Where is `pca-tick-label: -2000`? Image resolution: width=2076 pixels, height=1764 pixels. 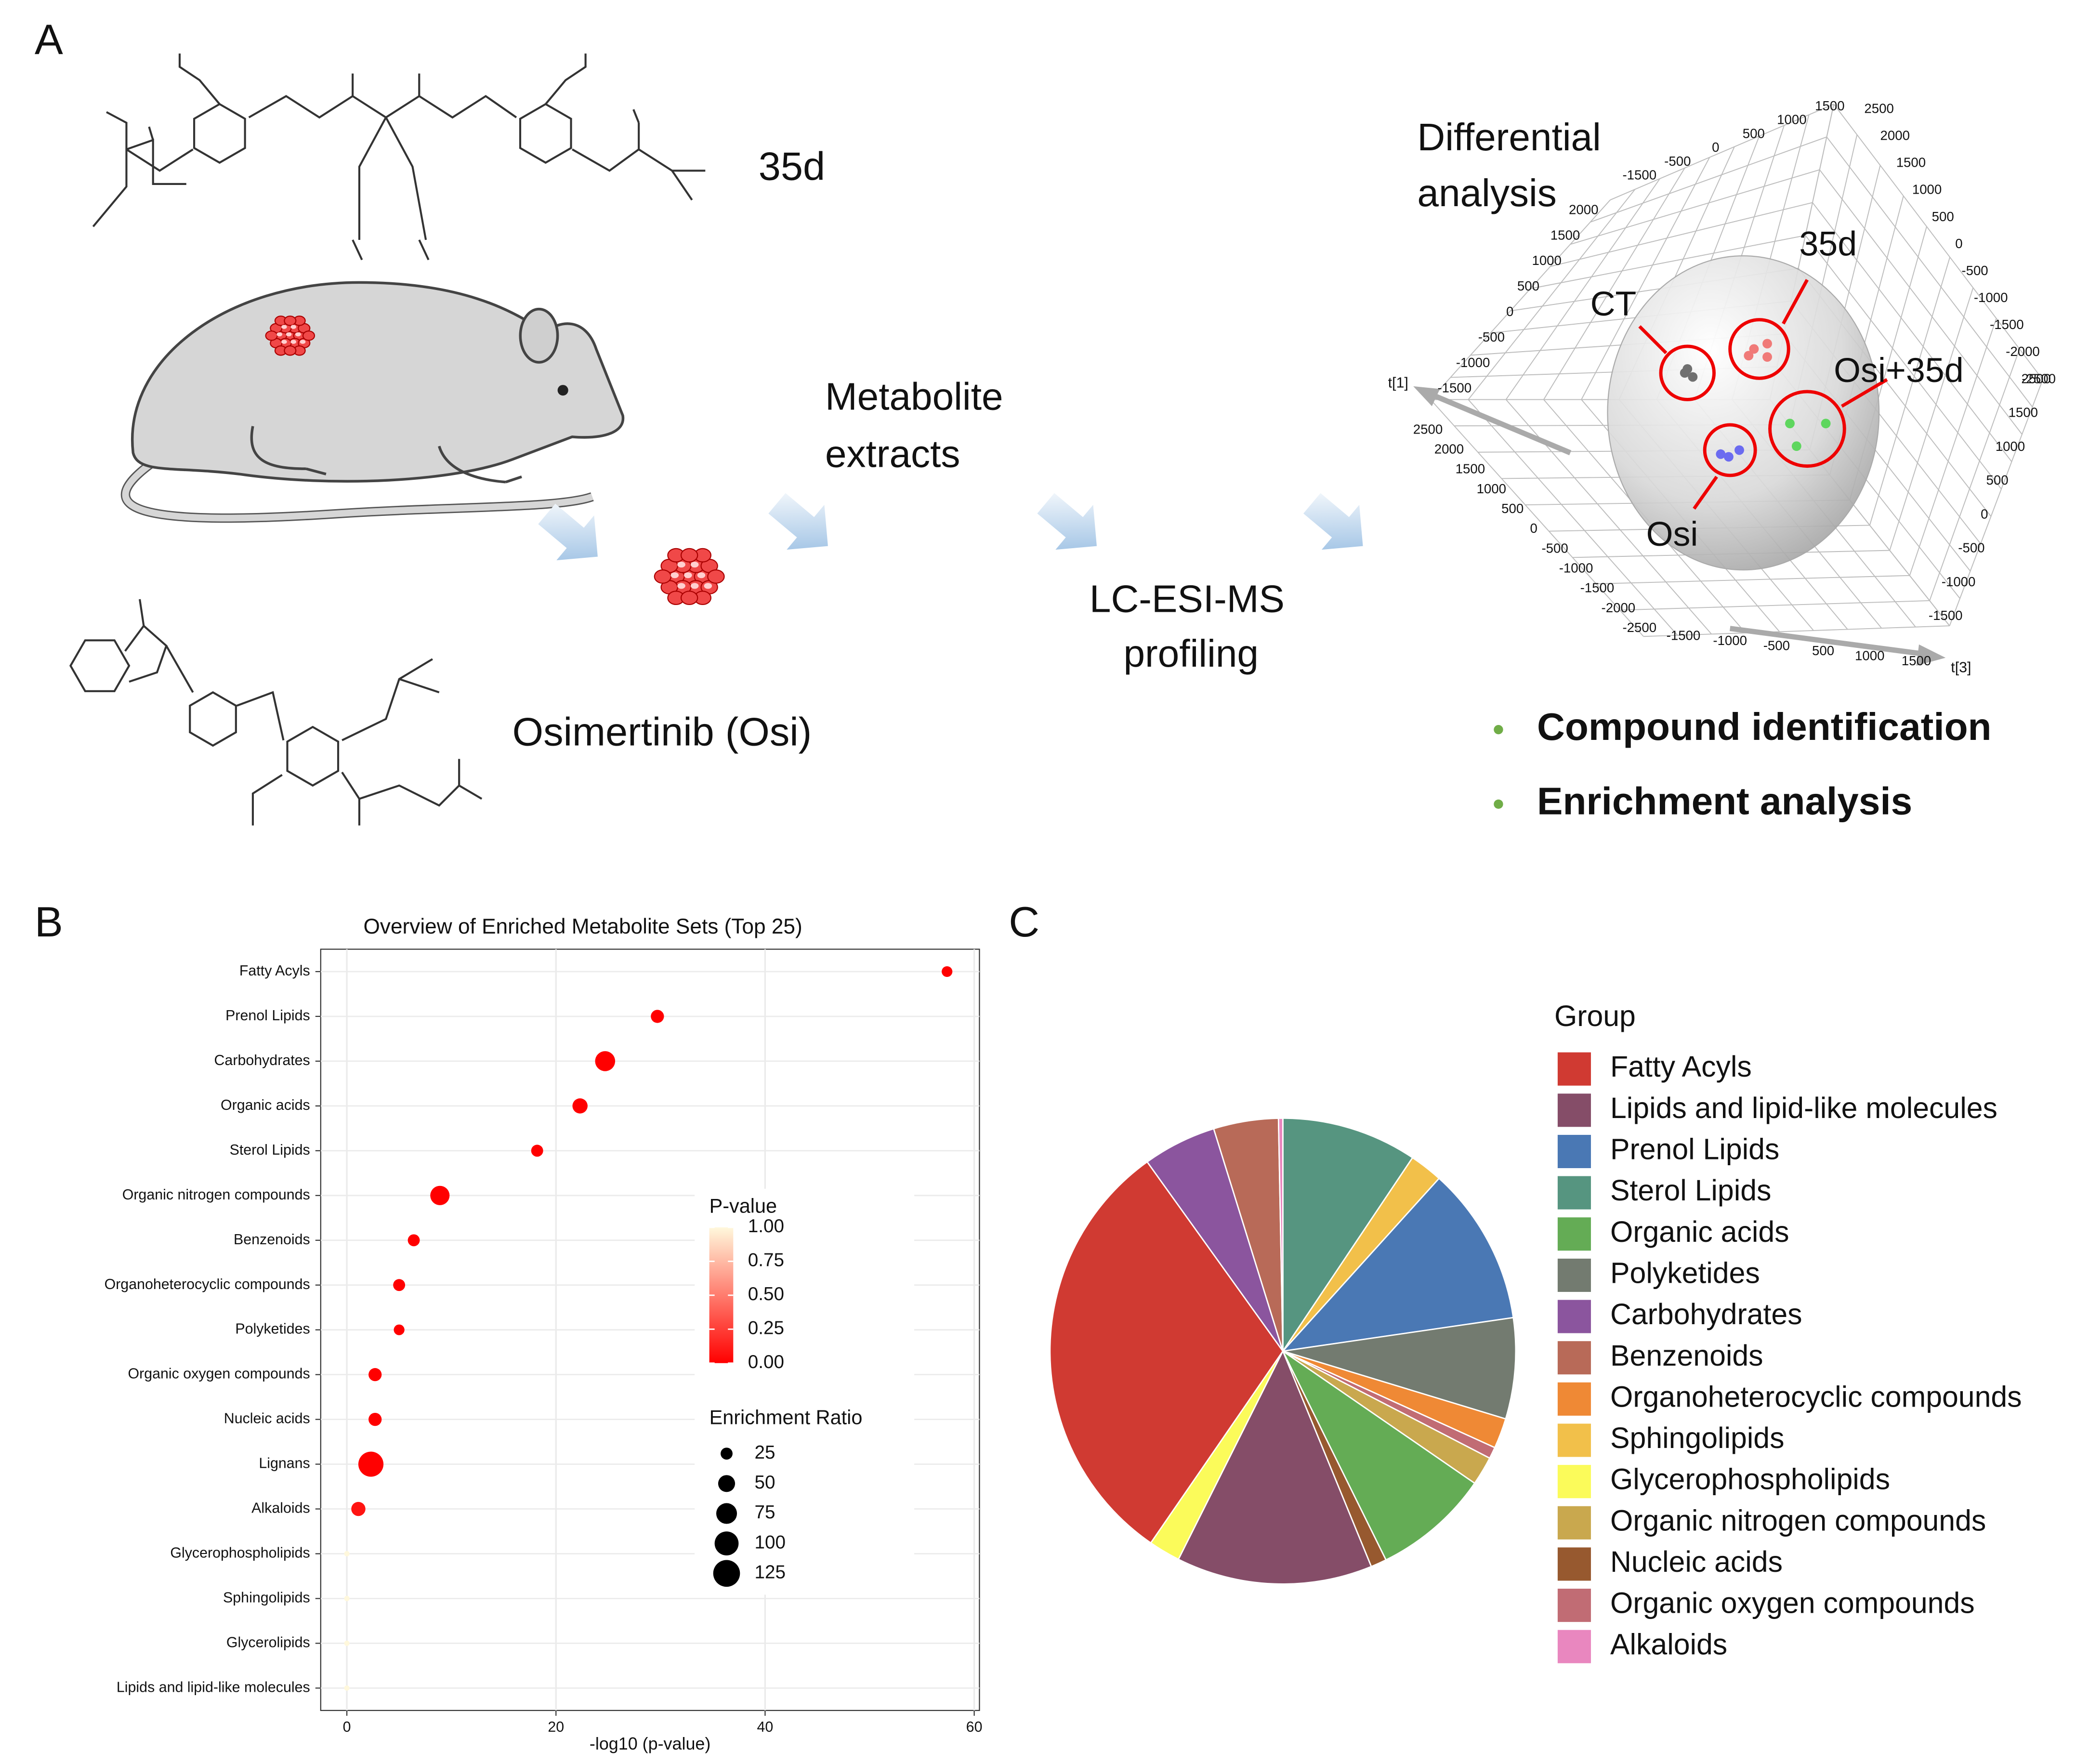 pca-tick-label: -2000 is located at coordinates (1619, 607).